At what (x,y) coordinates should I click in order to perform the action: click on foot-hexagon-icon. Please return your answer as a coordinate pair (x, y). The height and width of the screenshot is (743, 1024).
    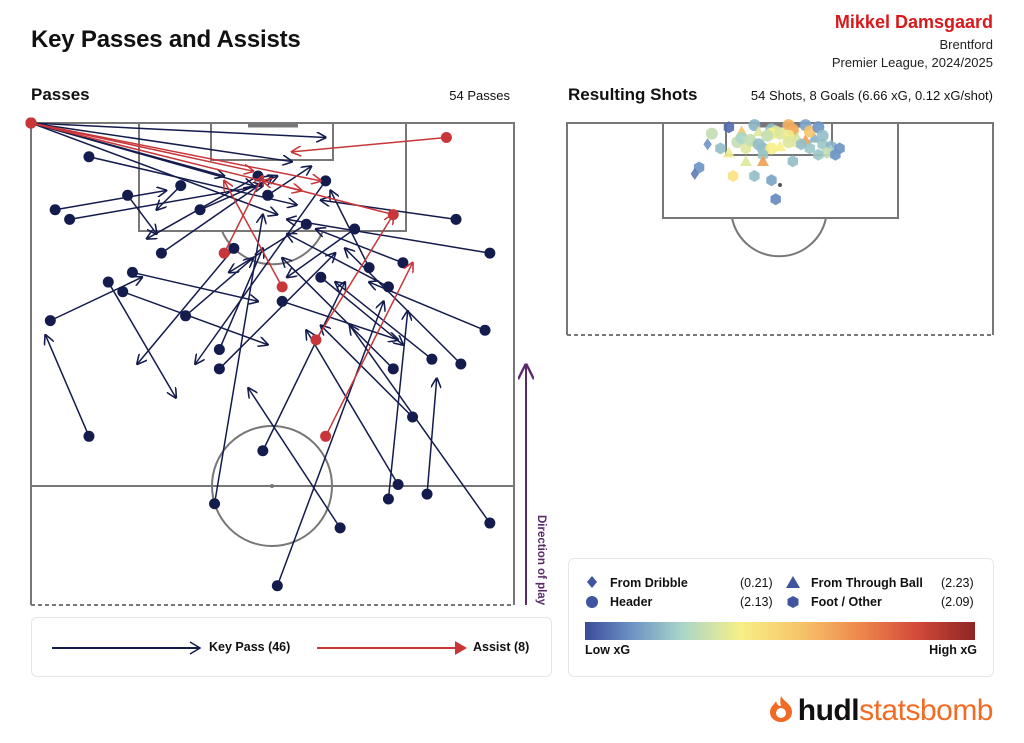
    Looking at the image, I should click on (793, 602).